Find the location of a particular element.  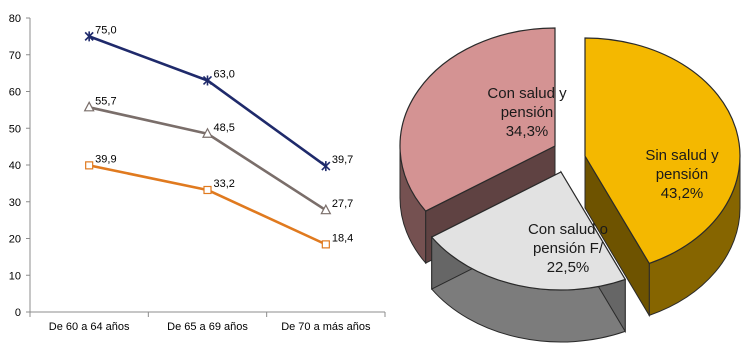

y-tick-label: 80 is located at coordinates (15, 19).